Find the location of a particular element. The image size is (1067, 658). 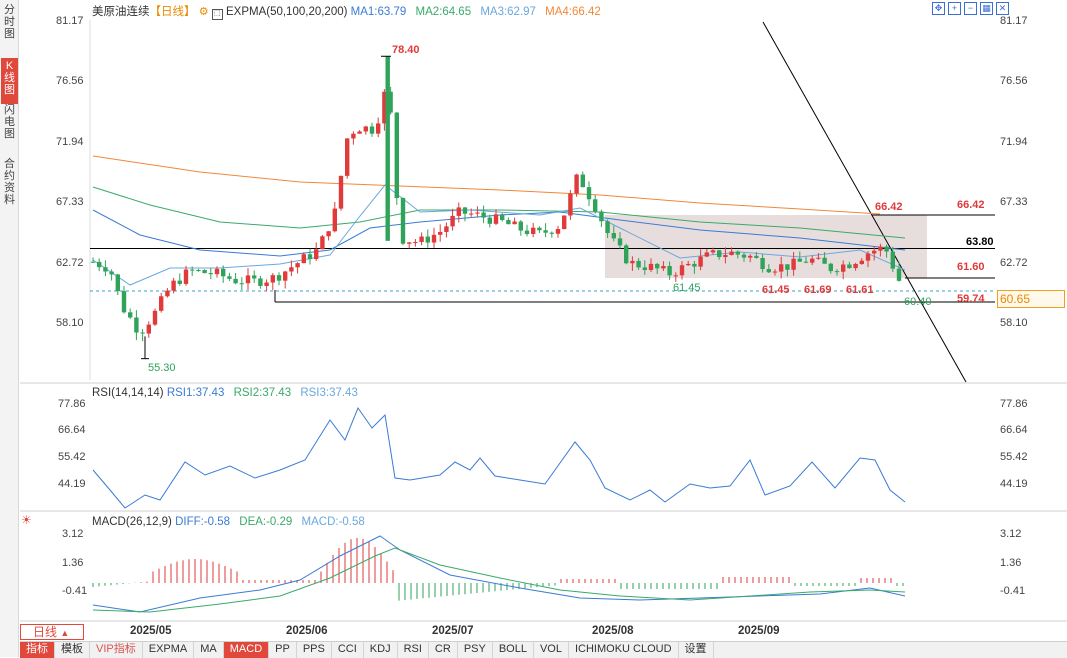

indicator-tab-pps: PPS is located at coordinates (314, 650).